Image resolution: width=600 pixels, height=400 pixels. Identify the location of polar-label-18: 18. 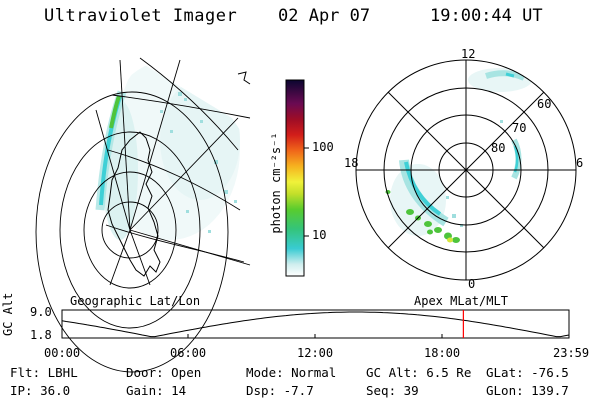
(351, 163).